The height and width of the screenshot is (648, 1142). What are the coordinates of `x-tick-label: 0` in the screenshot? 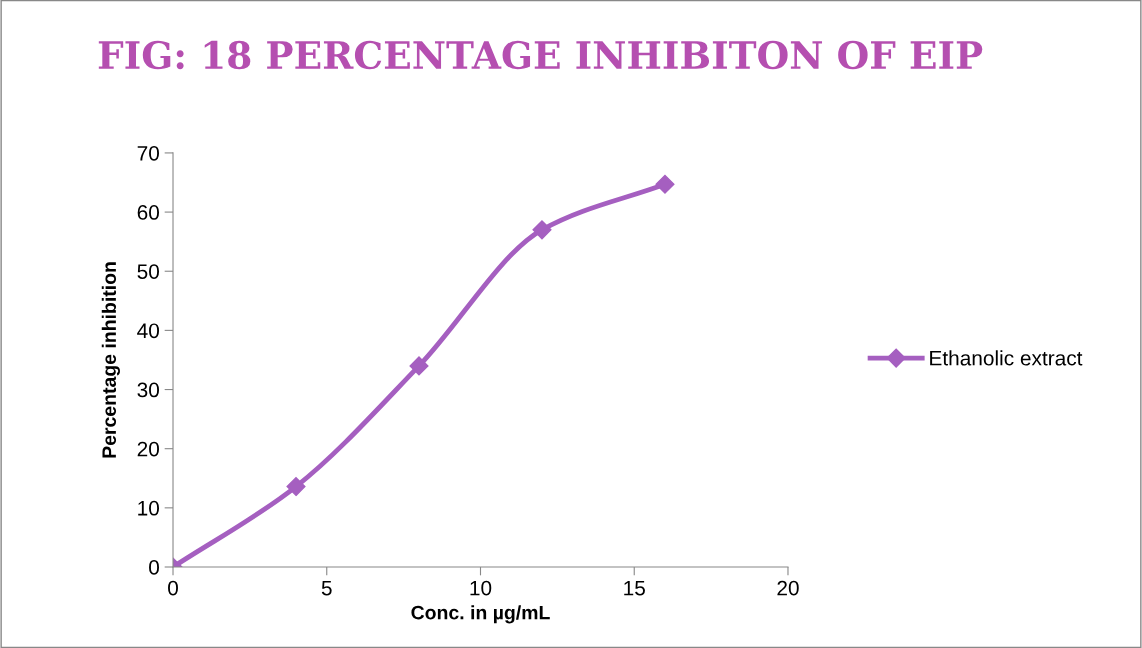 It's located at (173, 588).